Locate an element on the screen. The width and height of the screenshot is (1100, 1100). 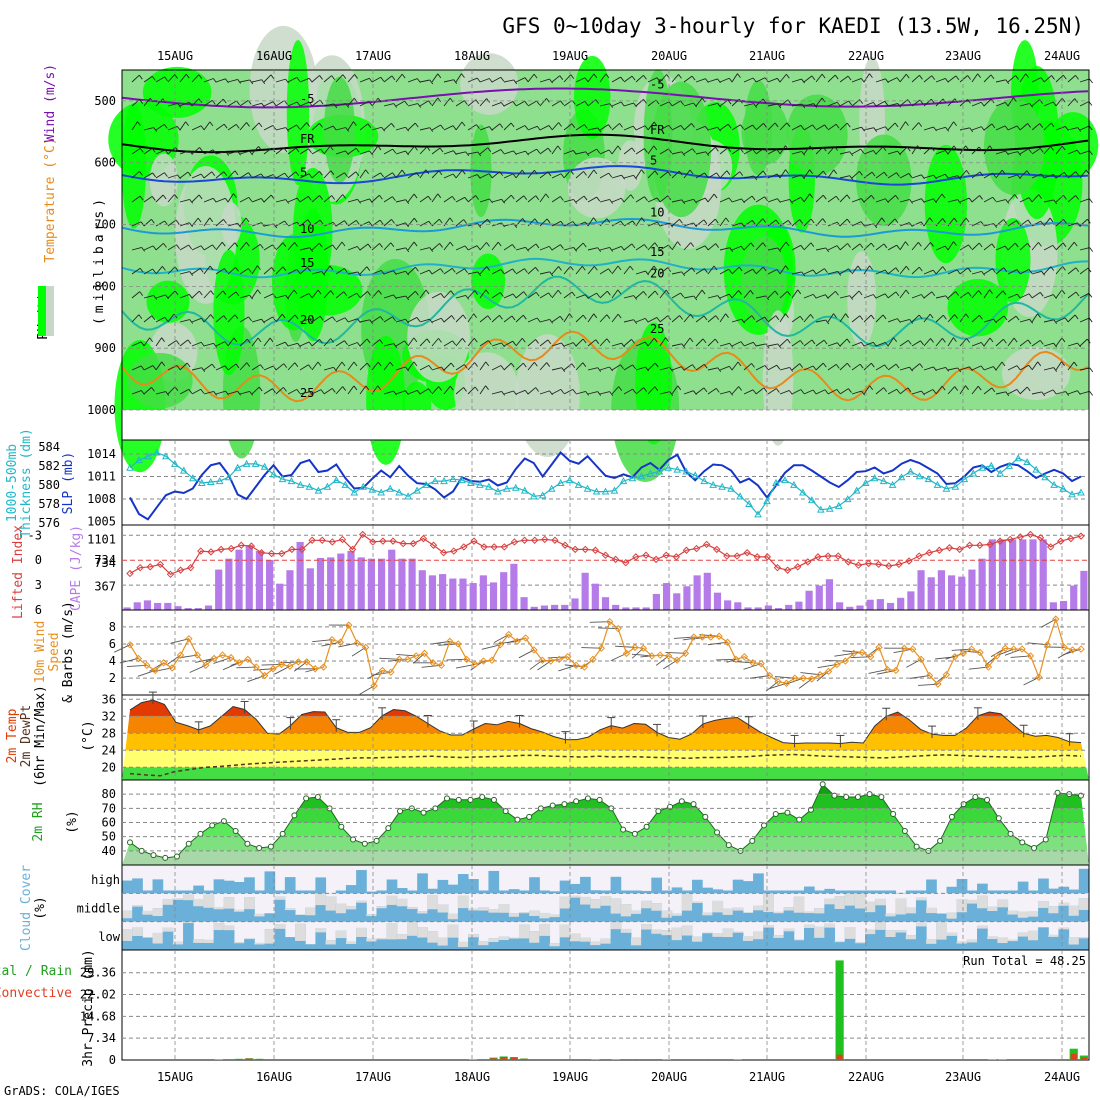
slp-tick-label: 1005 is located at coordinates (101, 522).